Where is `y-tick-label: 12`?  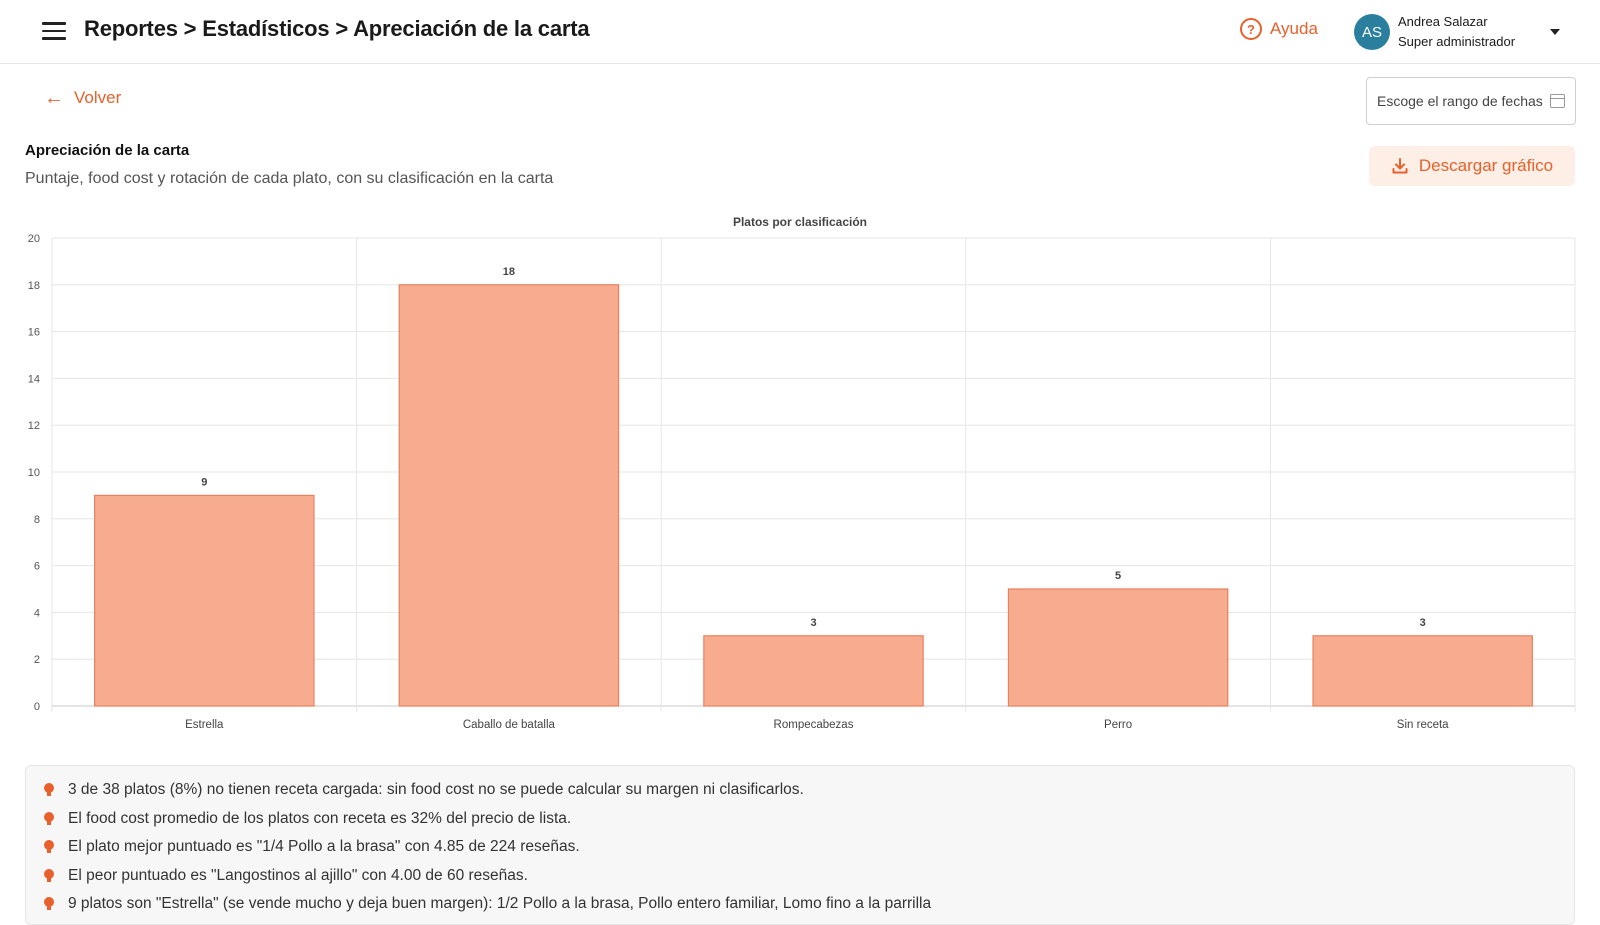
y-tick-label: 12 is located at coordinates (34, 426).